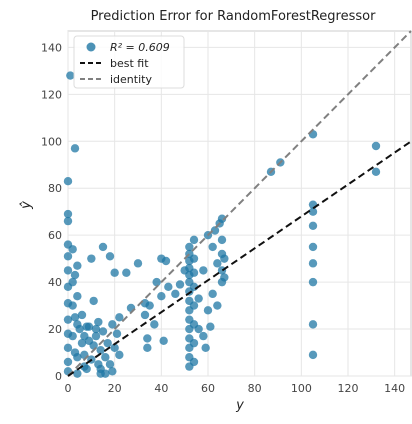  Describe the element at coordinates (161, 388) in the screenshot. I see `x-tick-label: 40` at that location.